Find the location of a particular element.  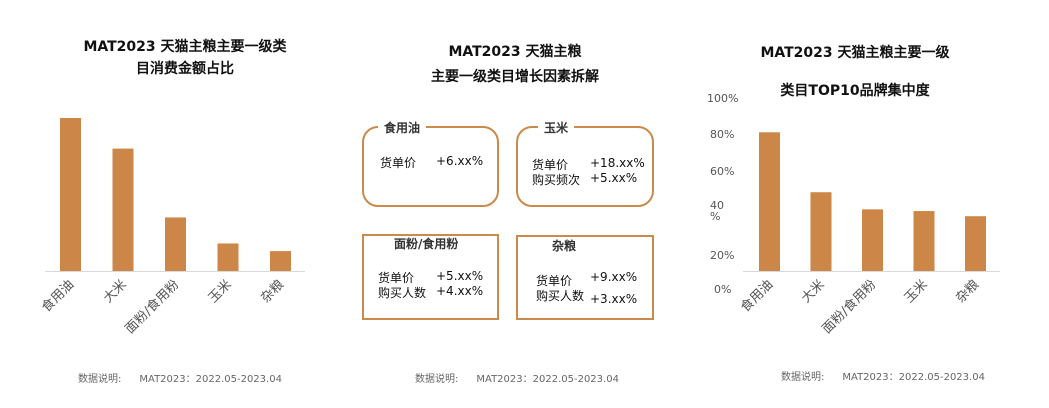

y-tick: 60% is located at coordinates (722, 171).